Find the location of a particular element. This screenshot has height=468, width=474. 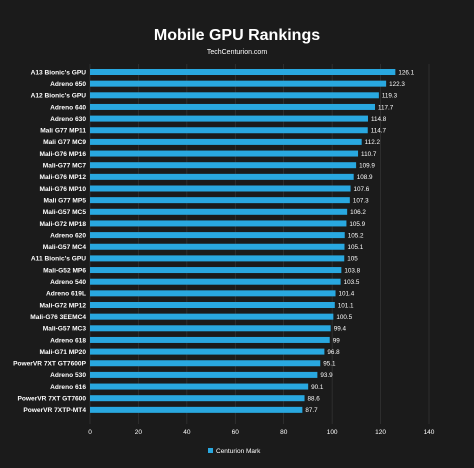

category-label: PowerVR 7XT GT7600P is located at coordinates (50, 364).